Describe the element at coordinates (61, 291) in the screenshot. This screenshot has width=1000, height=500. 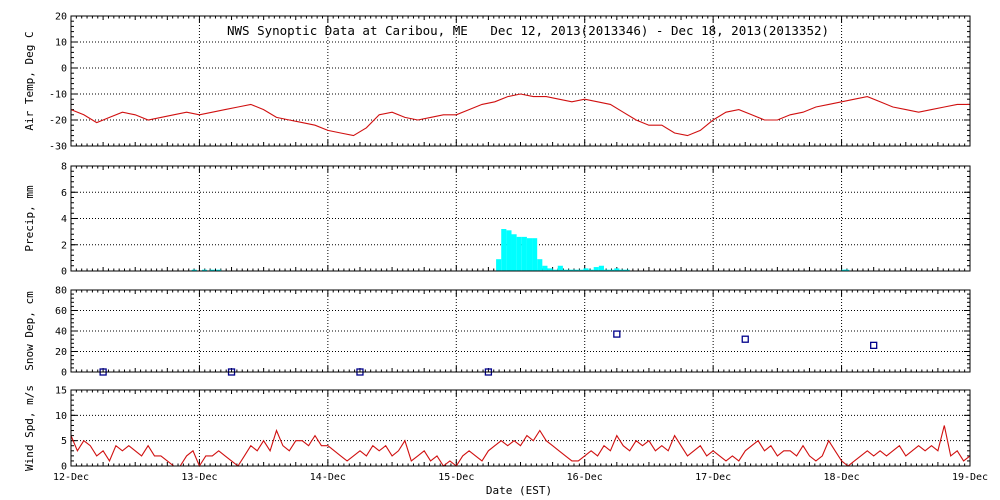
I see `y-tick-label: 80` at that location.